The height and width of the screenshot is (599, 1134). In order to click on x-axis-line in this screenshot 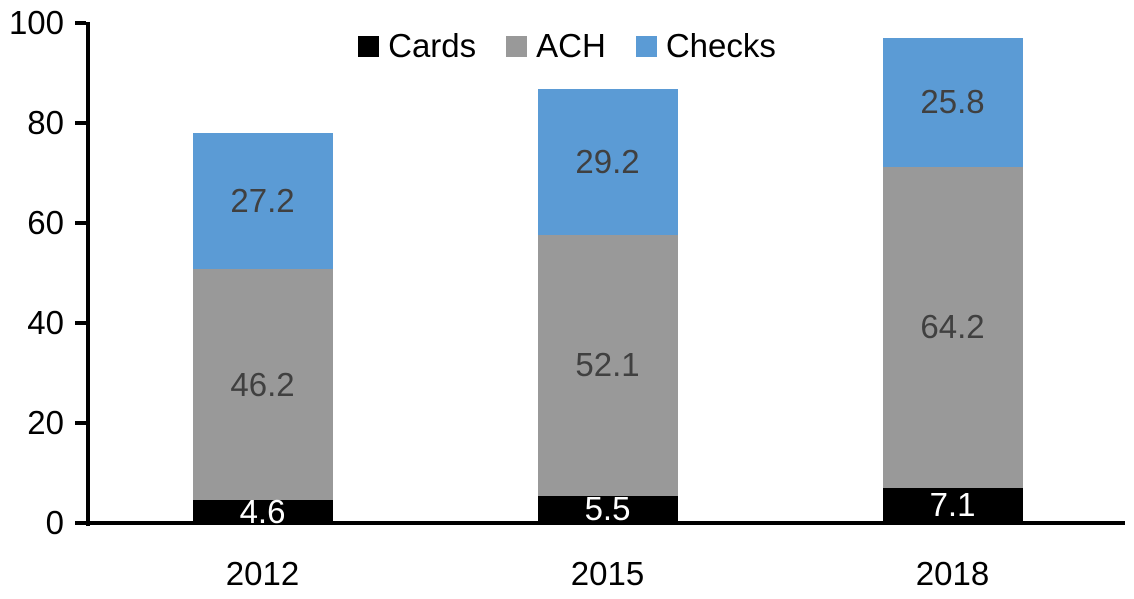, I will do `click(605, 523)`.